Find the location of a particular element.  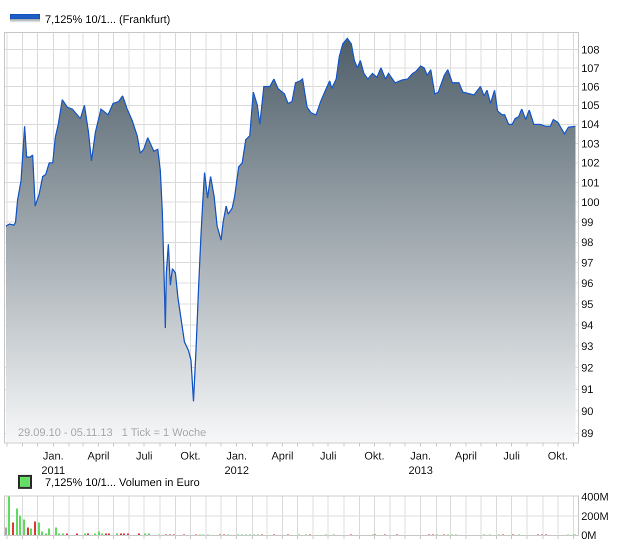

y-tick-label: 89 is located at coordinates (587, 434).